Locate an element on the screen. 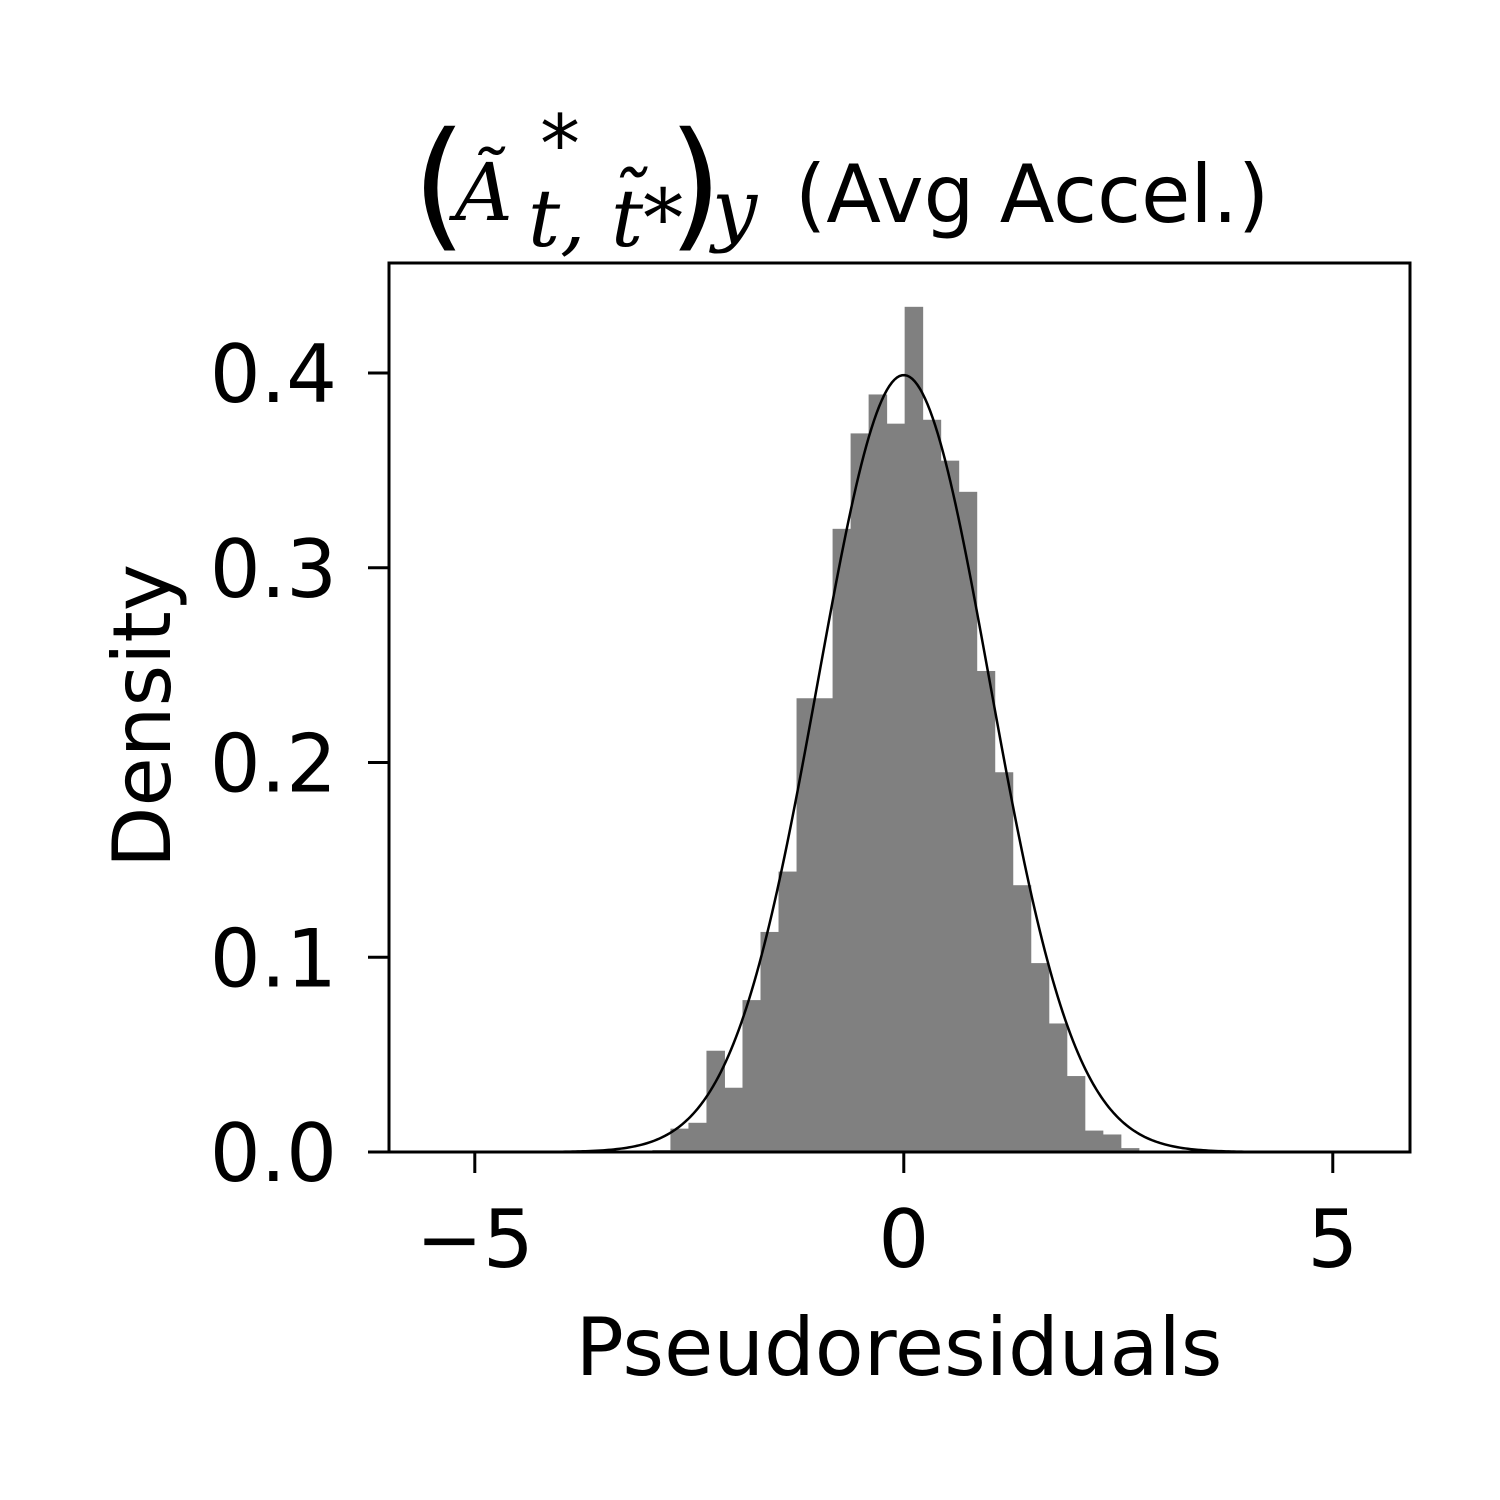  y-tick-label: 0.4 is located at coordinates (273, 374).